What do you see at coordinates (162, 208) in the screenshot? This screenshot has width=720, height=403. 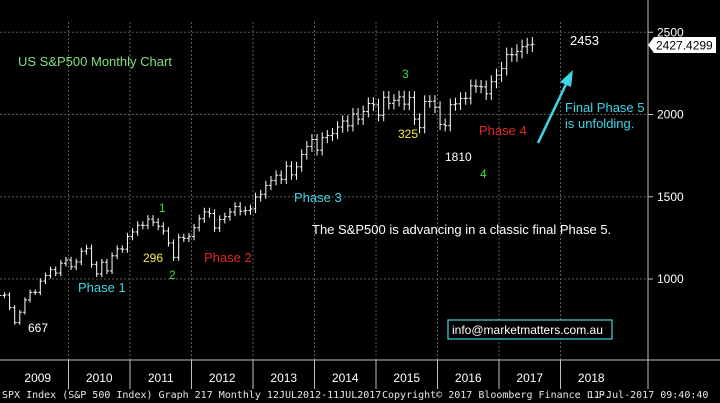 I see `annotation-wave-1: 1` at bounding box center [162, 208].